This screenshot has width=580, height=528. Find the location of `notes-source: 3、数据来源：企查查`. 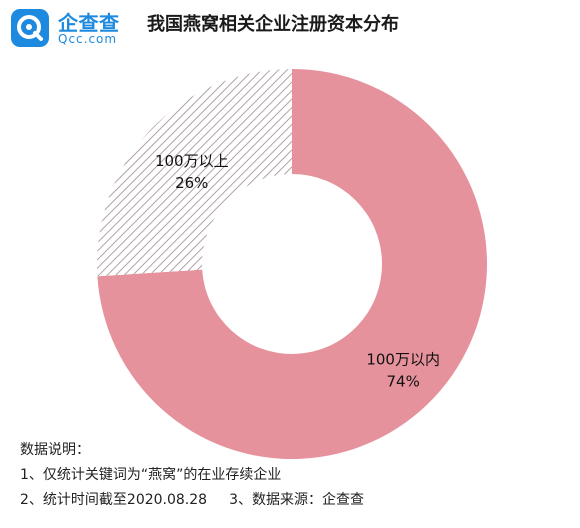

notes-source: 3、数据来源：企查查 is located at coordinates (296, 500).